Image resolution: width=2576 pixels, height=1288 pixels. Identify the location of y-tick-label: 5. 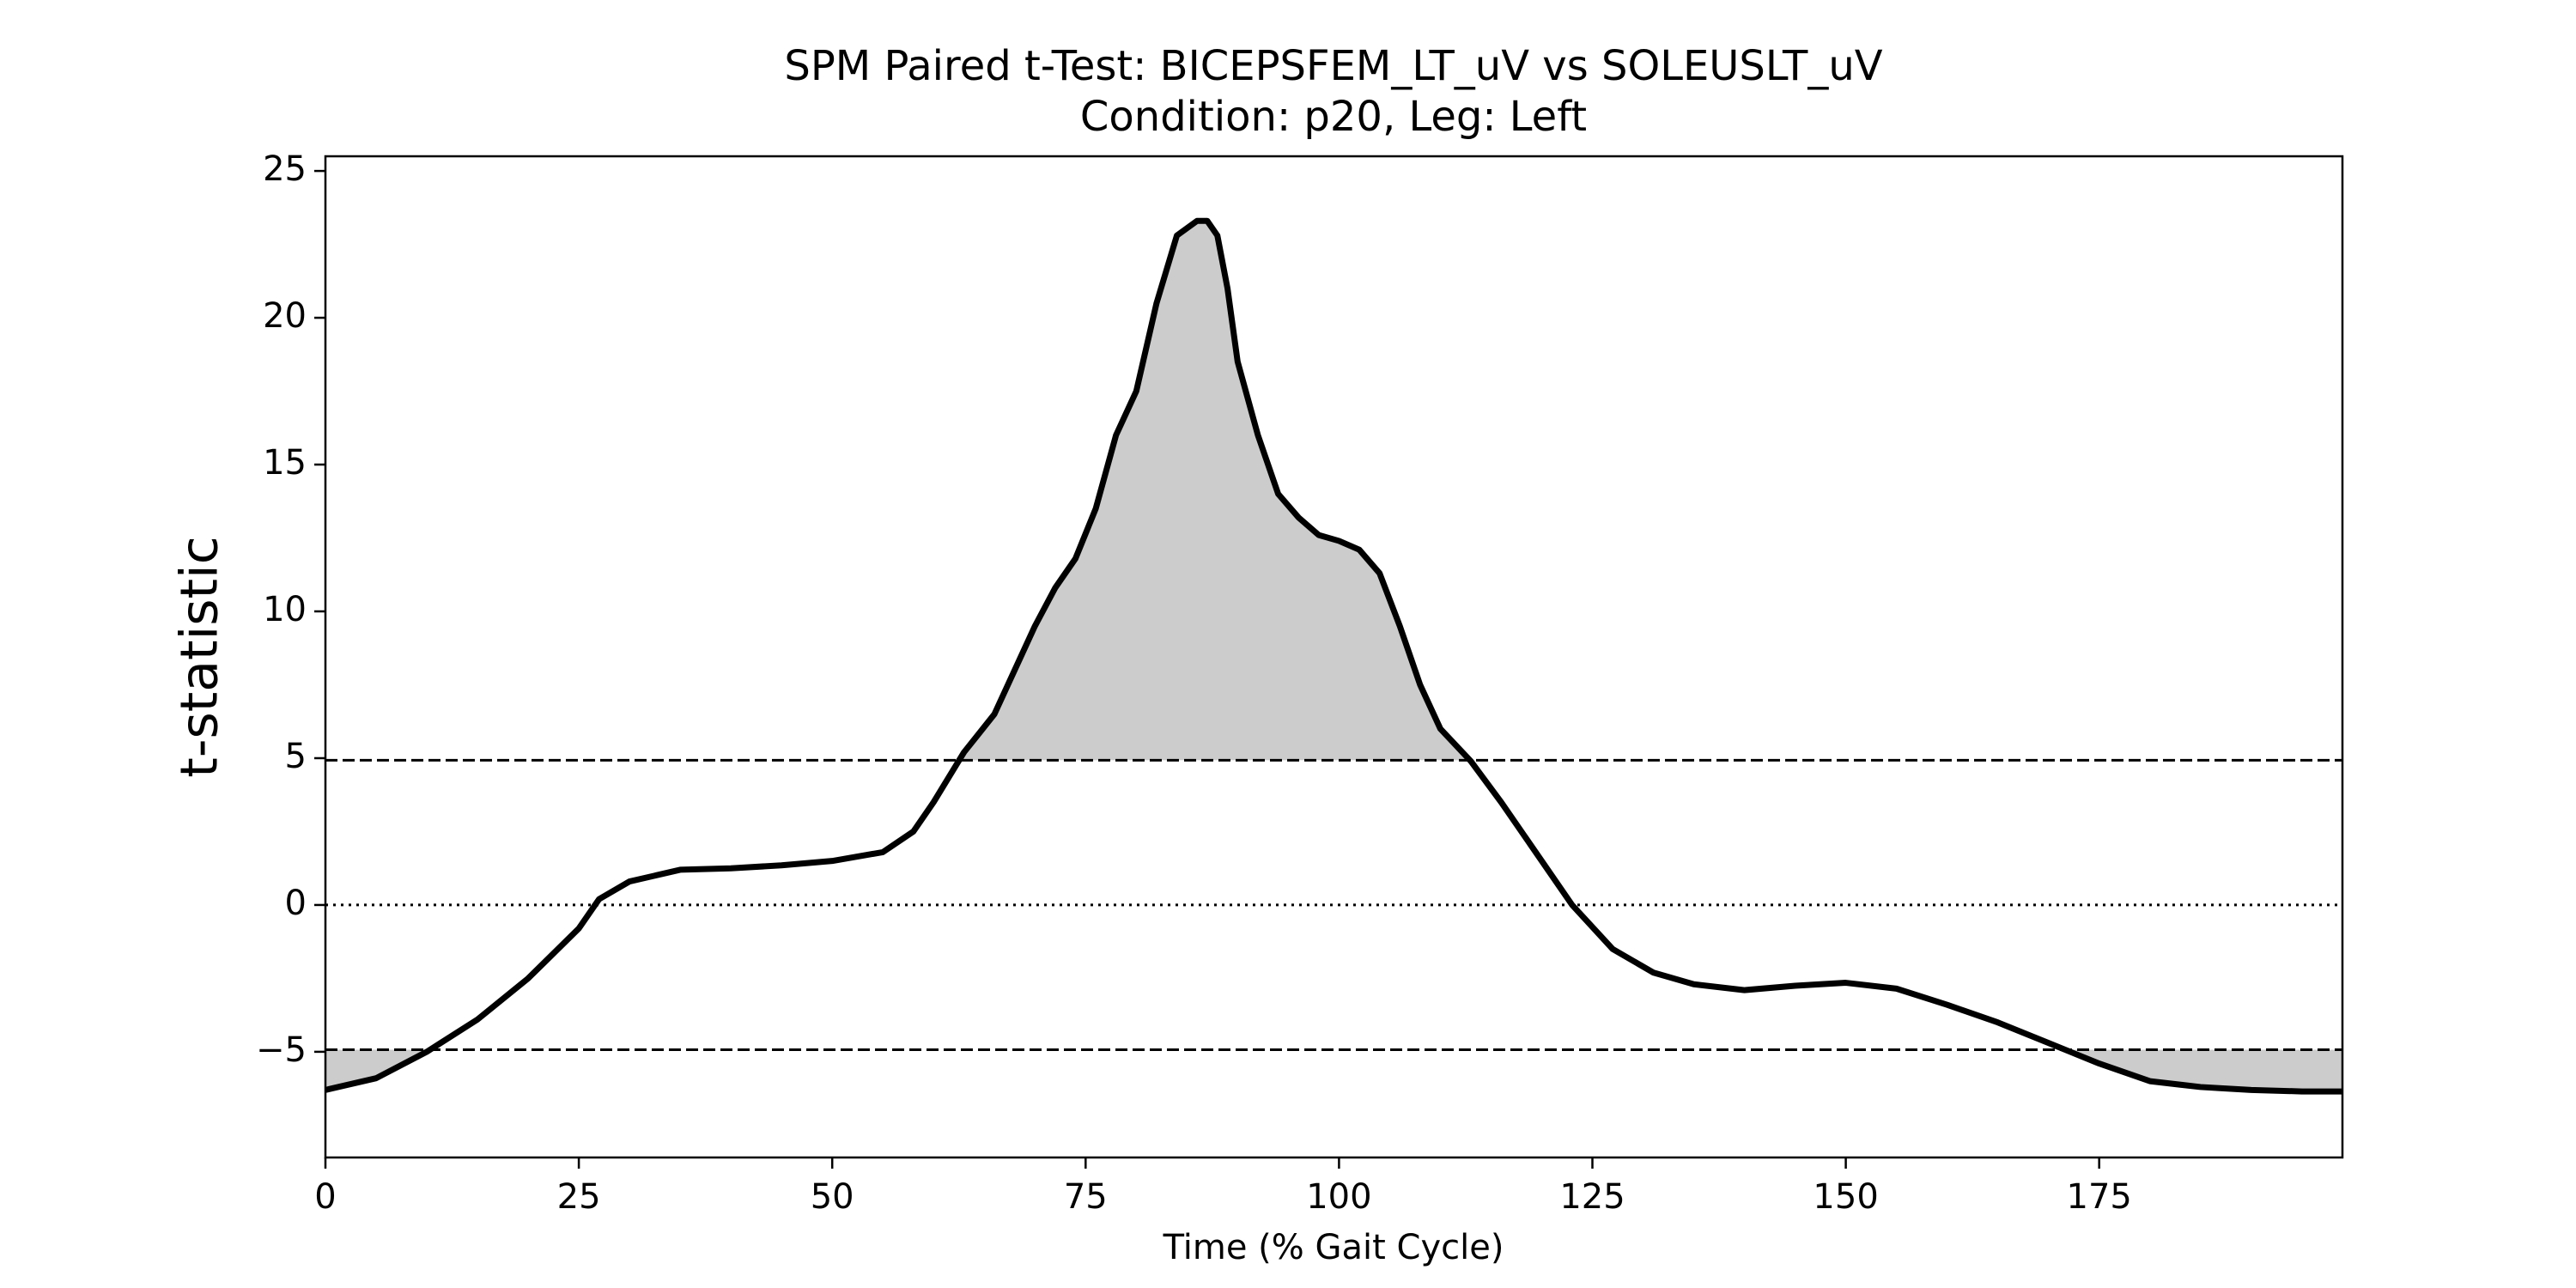
(296, 757).